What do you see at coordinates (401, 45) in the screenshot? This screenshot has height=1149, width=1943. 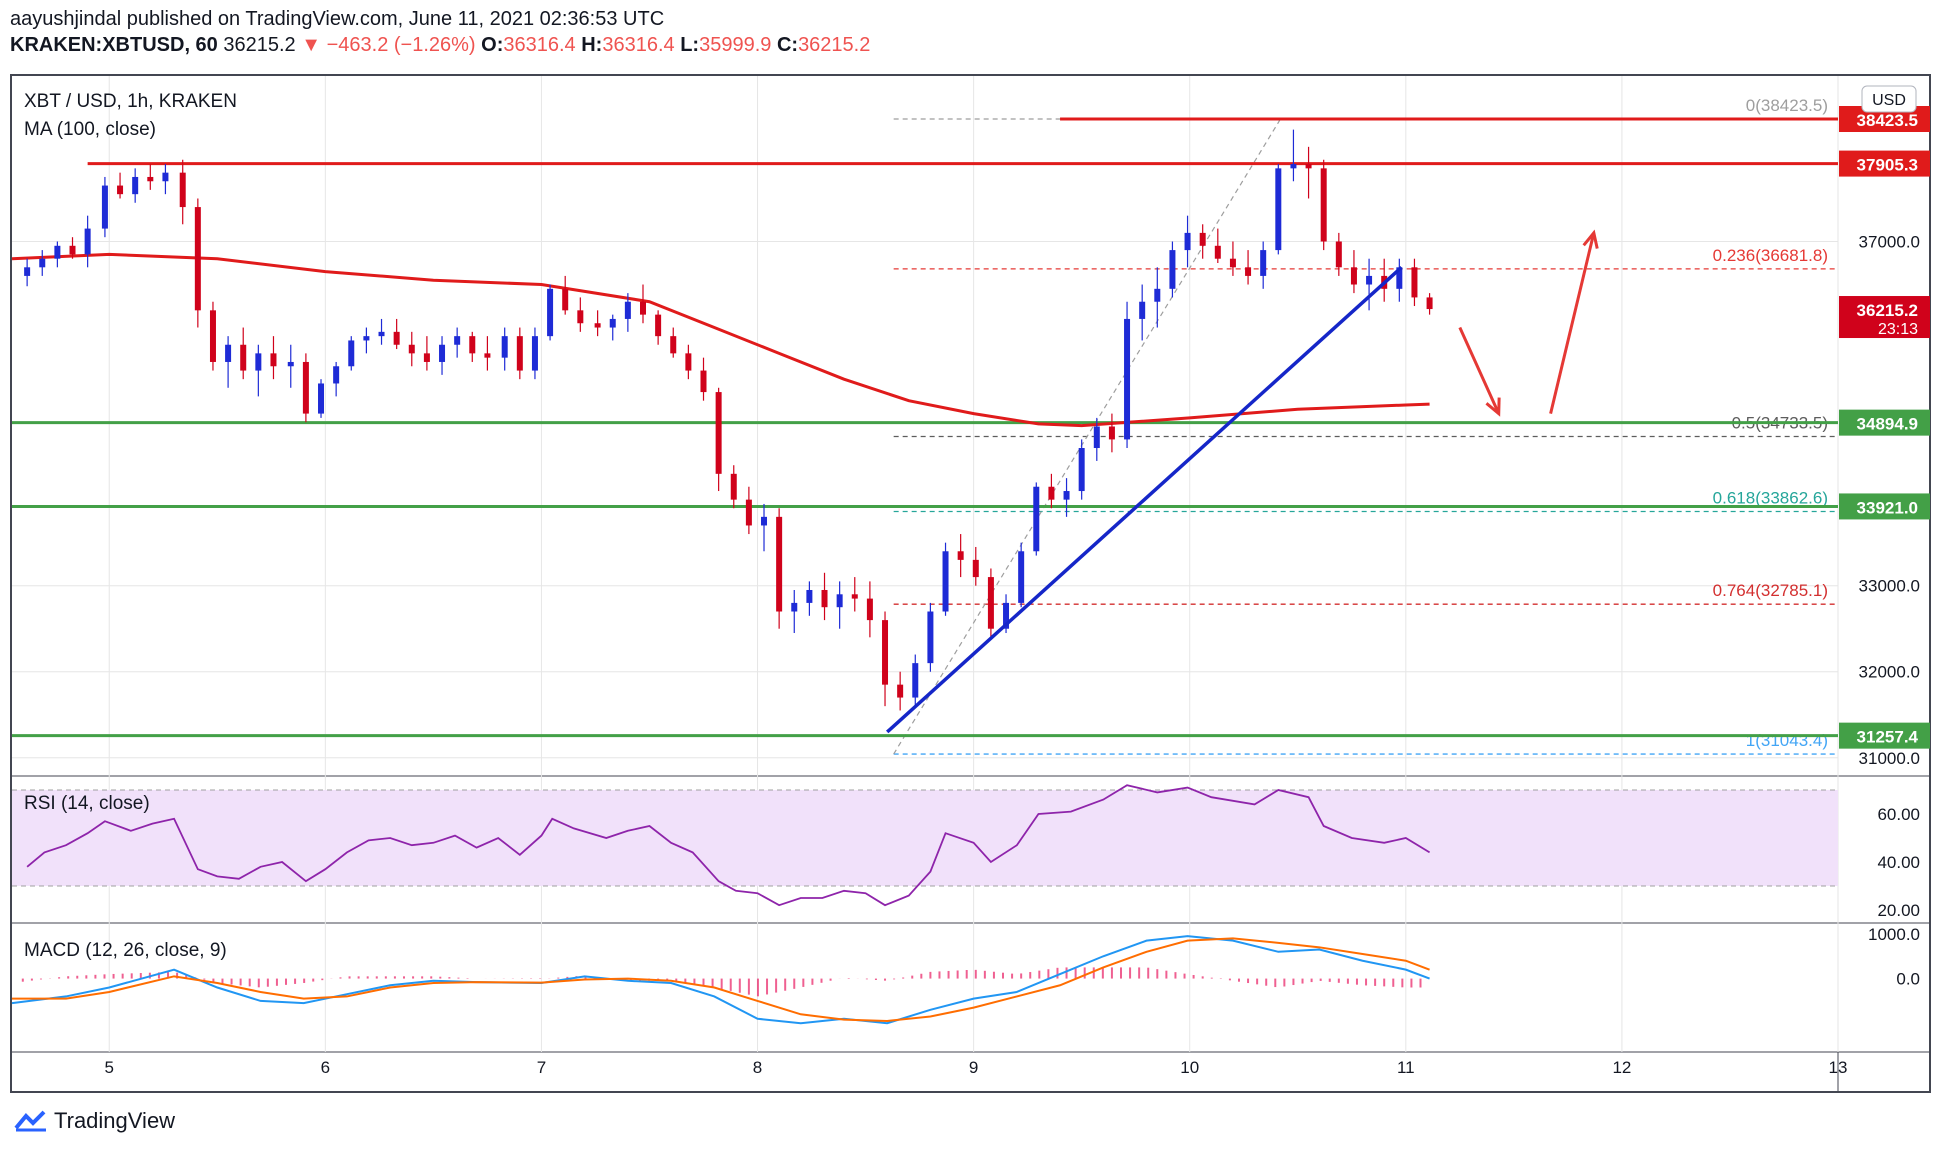 I see `change-value: −463.2 (−1.26%)` at bounding box center [401, 45].